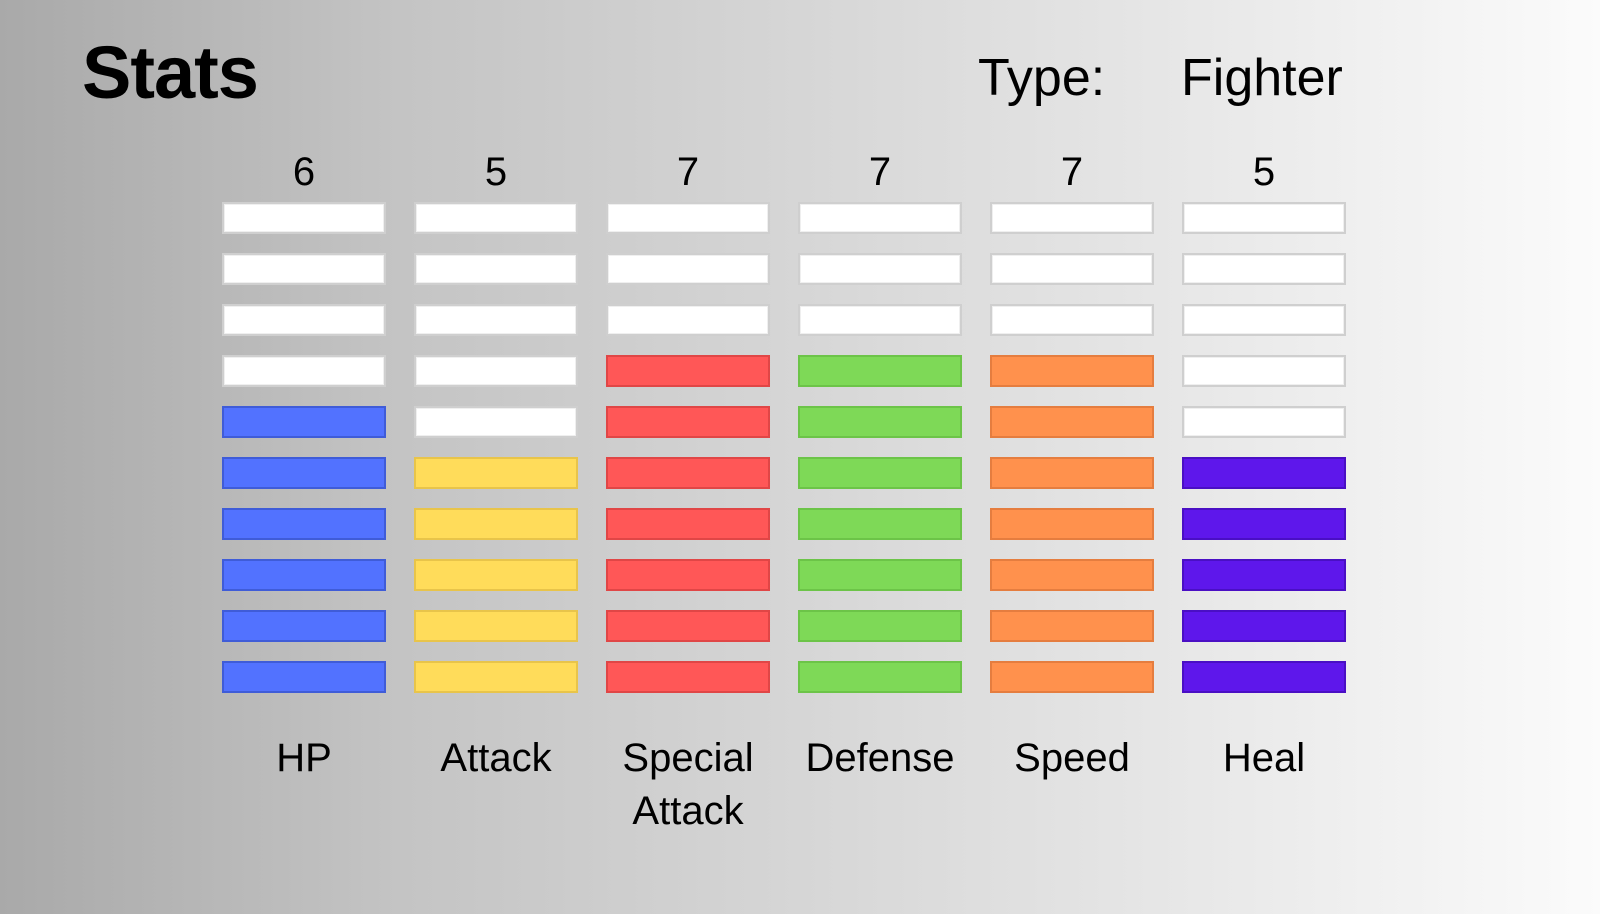  What do you see at coordinates (880, 172) in the screenshot?
I see `stat-value-defense: 7` at bounding box center [880, 172].